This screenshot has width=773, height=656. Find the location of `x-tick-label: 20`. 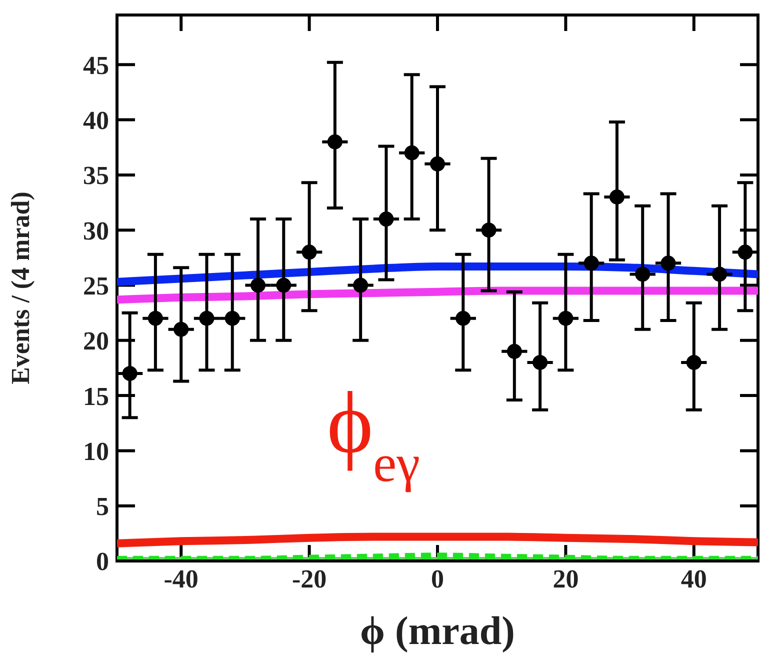

x-tick-label: 20 is located at coordinates (565, 579).